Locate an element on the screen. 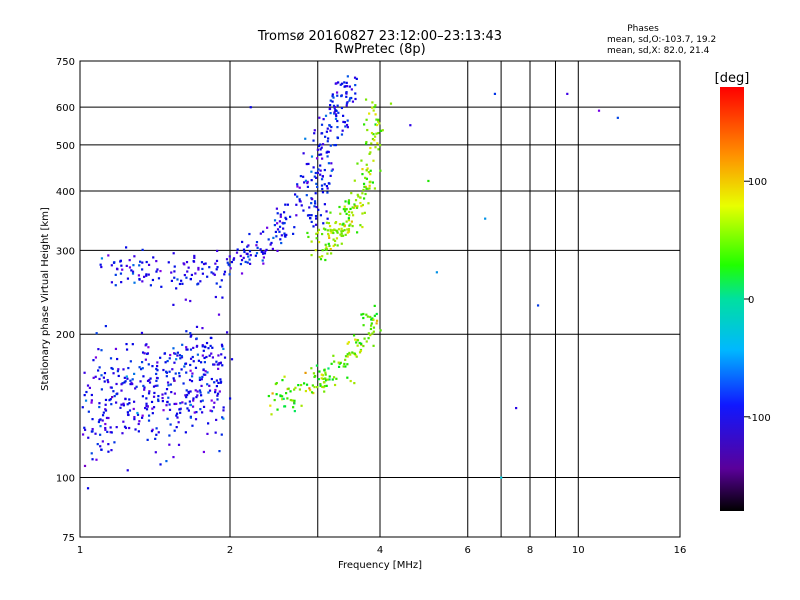 This screenshot has height=600, width=800. x-tick-label: 2 is located at coordinates (230, 550).